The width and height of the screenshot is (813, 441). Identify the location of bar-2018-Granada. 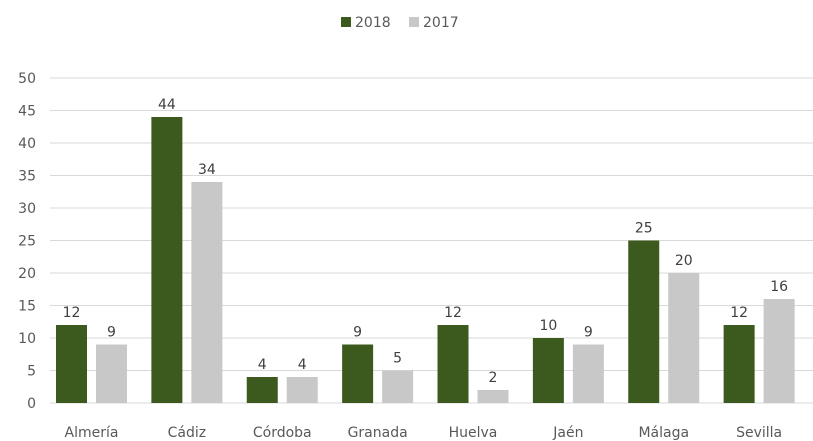
(358, 373).